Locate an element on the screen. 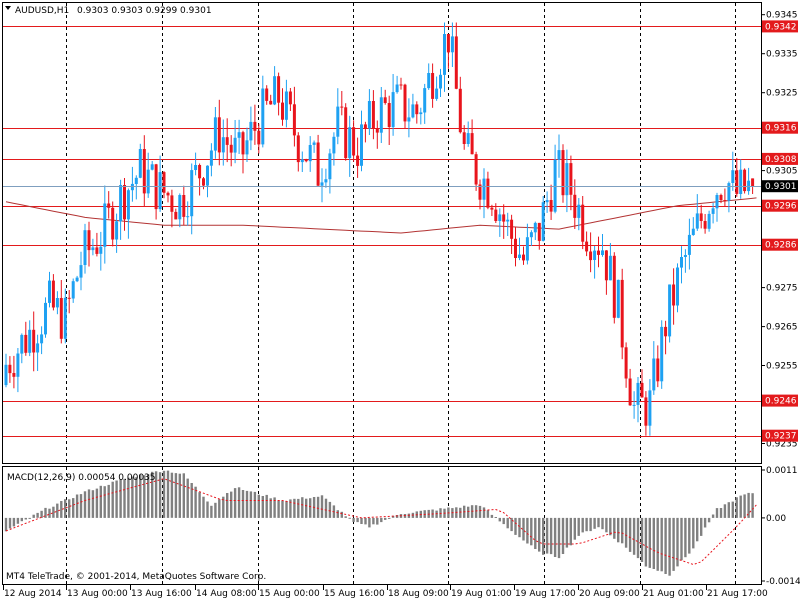 This screenshot has height=604, width=800. macd-axis: 0.0011 0.00 -0.00145 is located at coordinates (780, 526).